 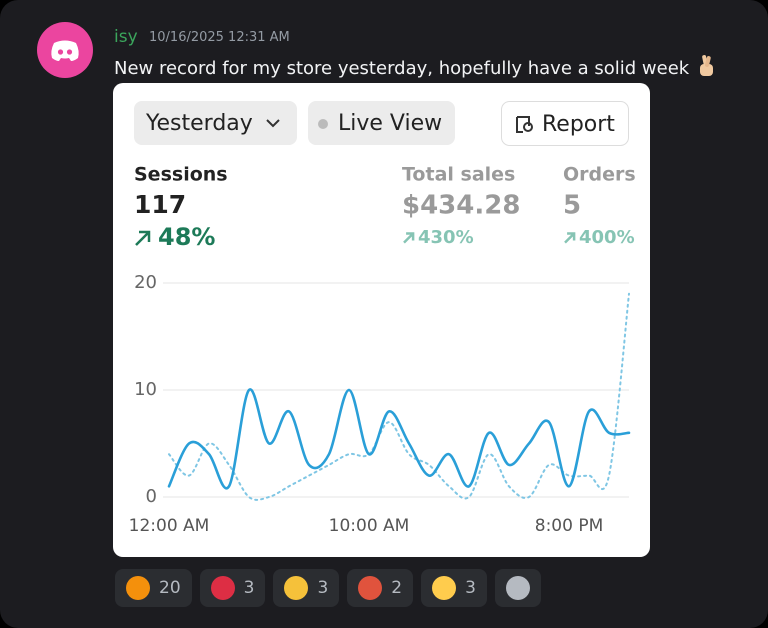 What do you see at coordinates (199, 123) in the screenshot?
I see `date-filter-label: Yesterday` at bounding box center [199, 123].